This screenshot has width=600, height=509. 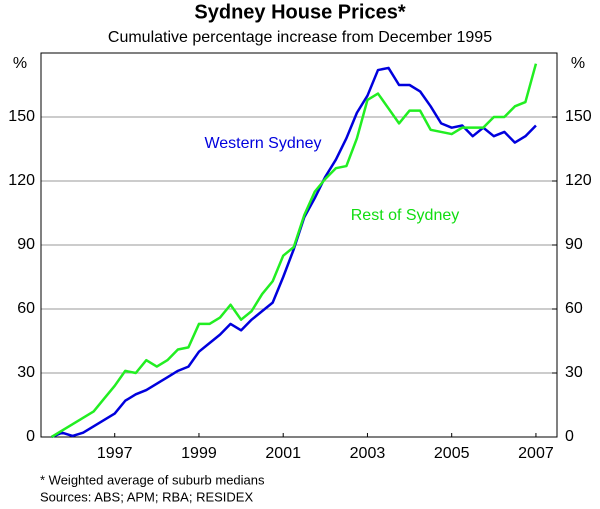 I want to click on chart-title: Sydney House Prices*, so click(x=299, y=12).